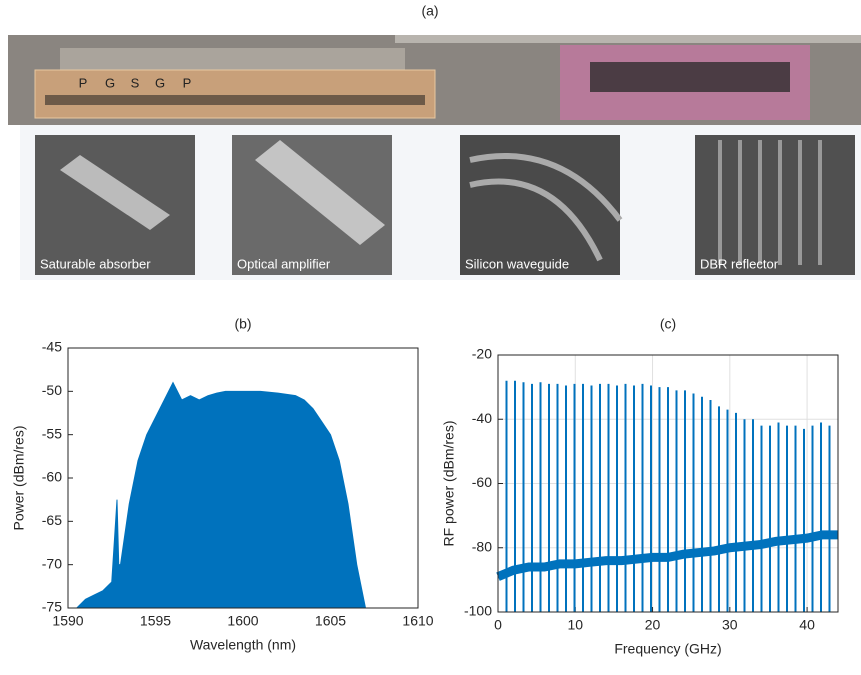 The image size is (861, 675). I want to click on y-axis-label: RF power (dBm/res), so click(449, 483).